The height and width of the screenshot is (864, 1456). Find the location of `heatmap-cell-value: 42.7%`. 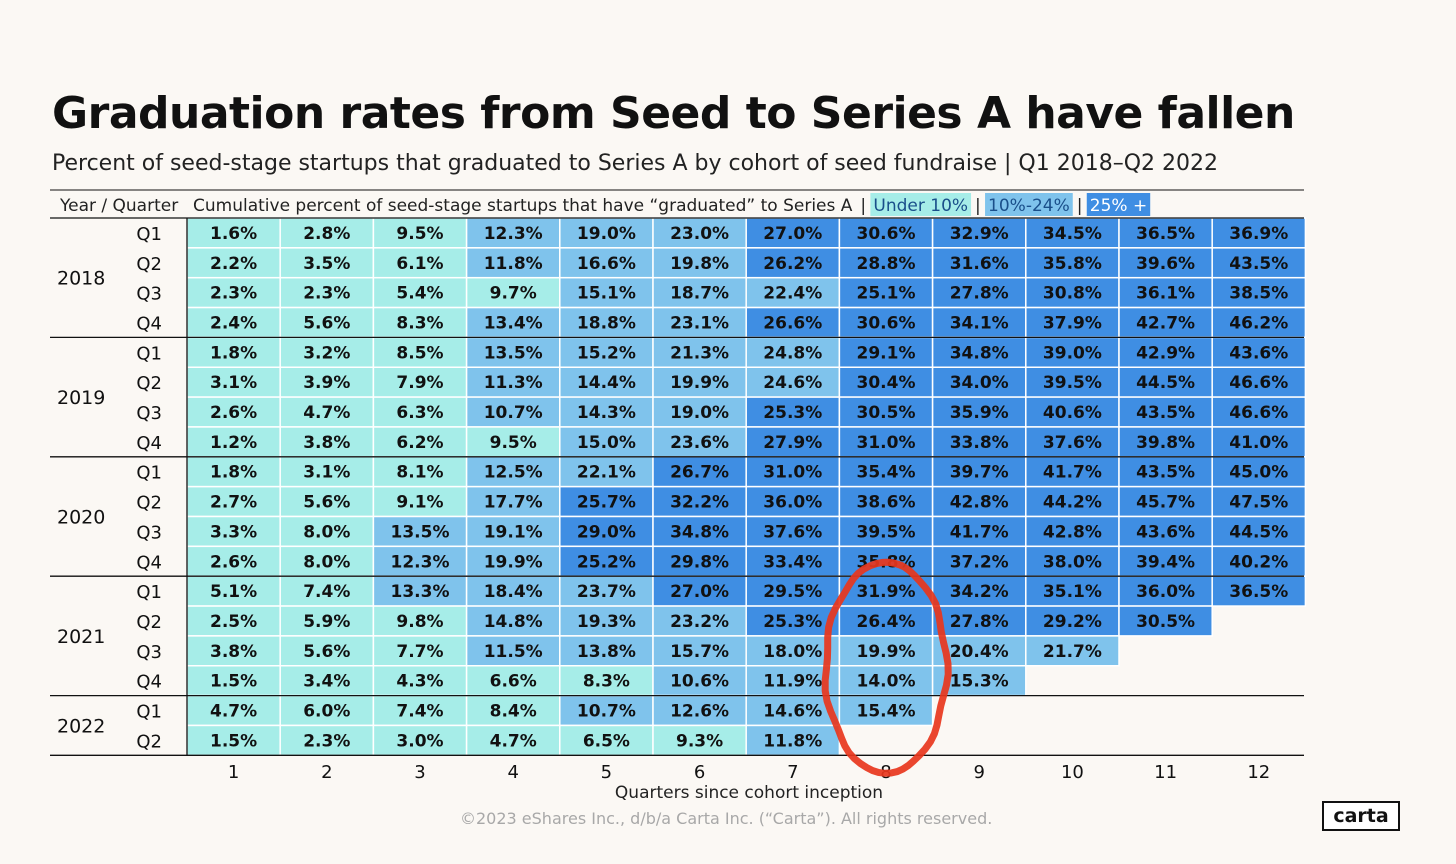

heatmap-cell-value: 42.7% is located at coordinates (1165, 323).